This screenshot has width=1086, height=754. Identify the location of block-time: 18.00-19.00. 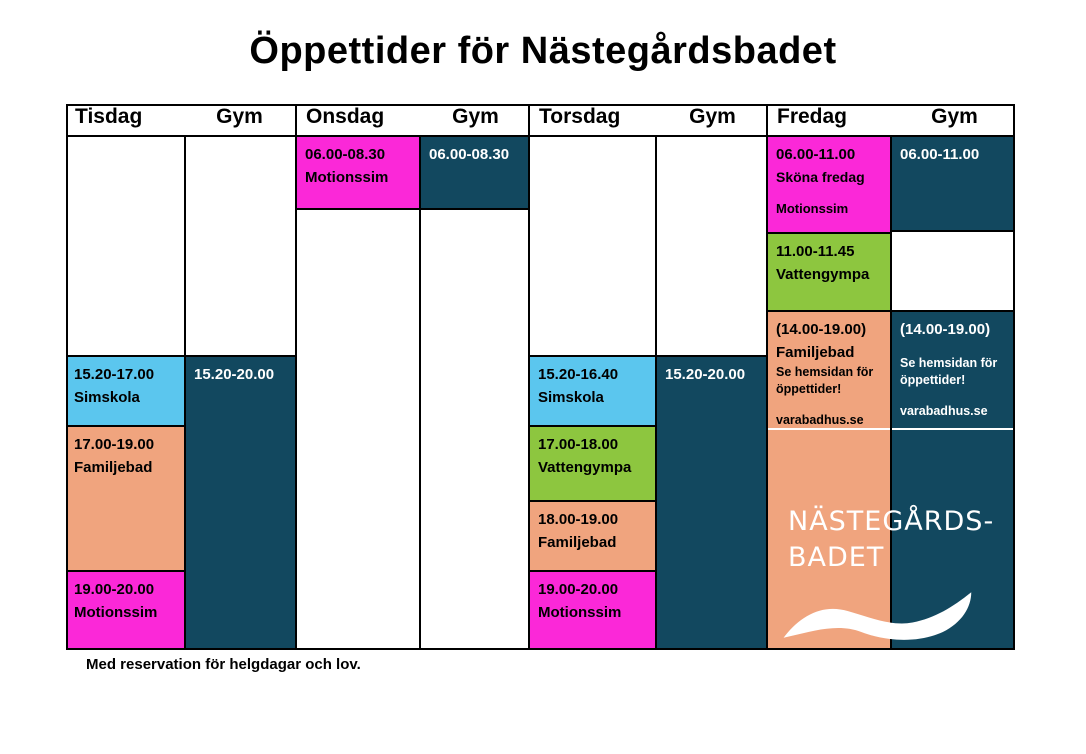
(578, 519).